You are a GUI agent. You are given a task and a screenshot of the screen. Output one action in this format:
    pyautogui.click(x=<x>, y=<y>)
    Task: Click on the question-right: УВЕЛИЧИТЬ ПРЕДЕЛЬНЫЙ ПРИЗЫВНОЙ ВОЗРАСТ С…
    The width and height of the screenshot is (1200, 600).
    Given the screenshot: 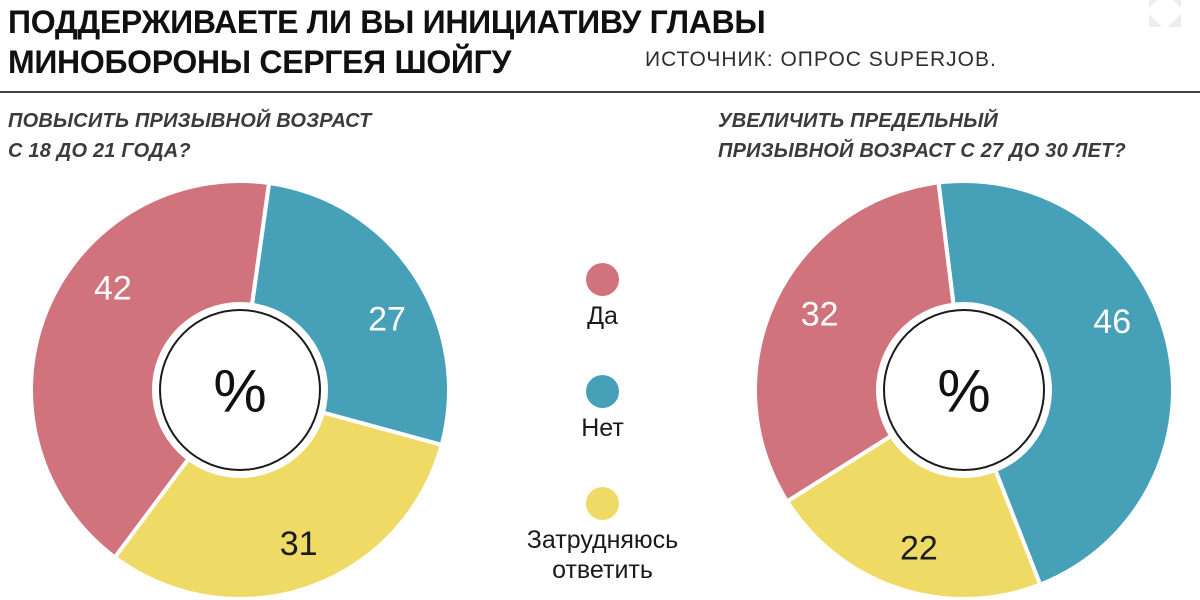 What is the action you would take?
    pyautogui.click(x=922, y=136)
    